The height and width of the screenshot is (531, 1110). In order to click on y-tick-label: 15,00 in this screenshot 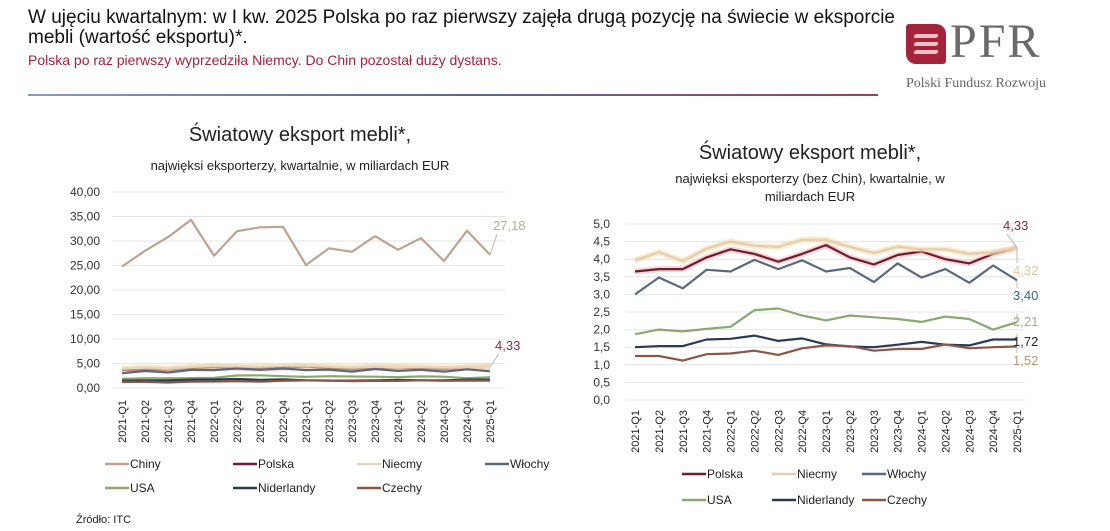, I will do `click(85, 315)`.